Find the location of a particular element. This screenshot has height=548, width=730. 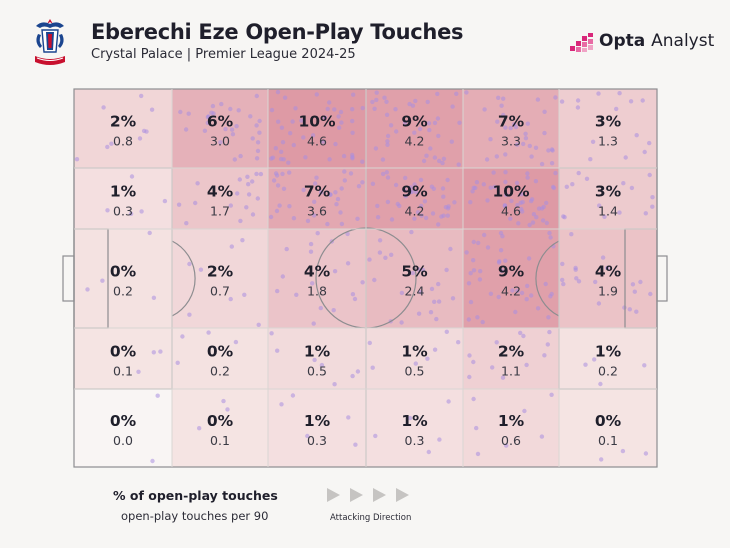

zone-touches-per90: 0.5 is located at coordinates (317, 371).